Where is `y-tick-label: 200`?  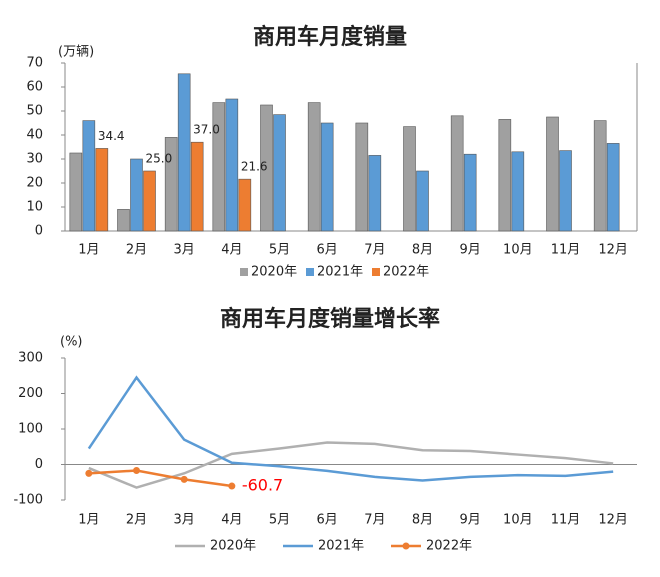
y-tick-label: 200 is located at coordinates (30, 393).